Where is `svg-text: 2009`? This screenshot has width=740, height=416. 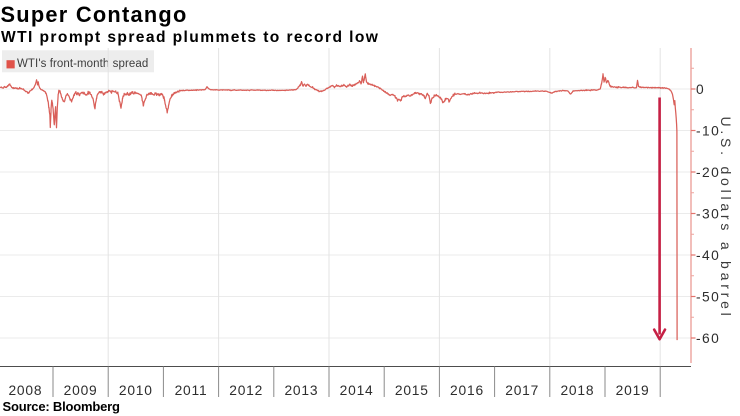
svg-text: 2009 is located at coordinates (81, 390).